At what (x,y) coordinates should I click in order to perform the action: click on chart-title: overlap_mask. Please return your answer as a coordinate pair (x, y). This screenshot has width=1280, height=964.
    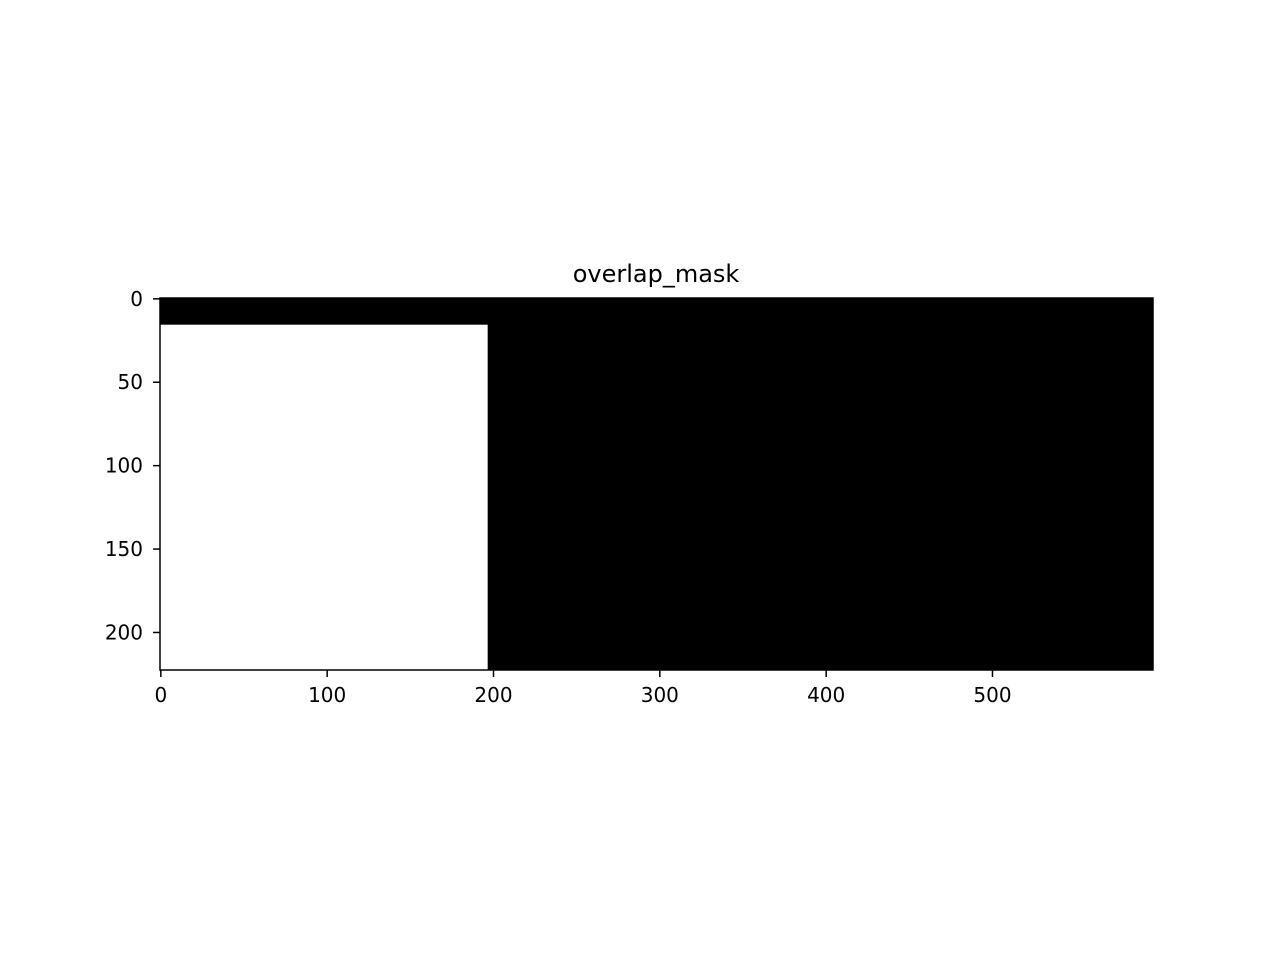
    Looking at the image, I should click on (656, 274).